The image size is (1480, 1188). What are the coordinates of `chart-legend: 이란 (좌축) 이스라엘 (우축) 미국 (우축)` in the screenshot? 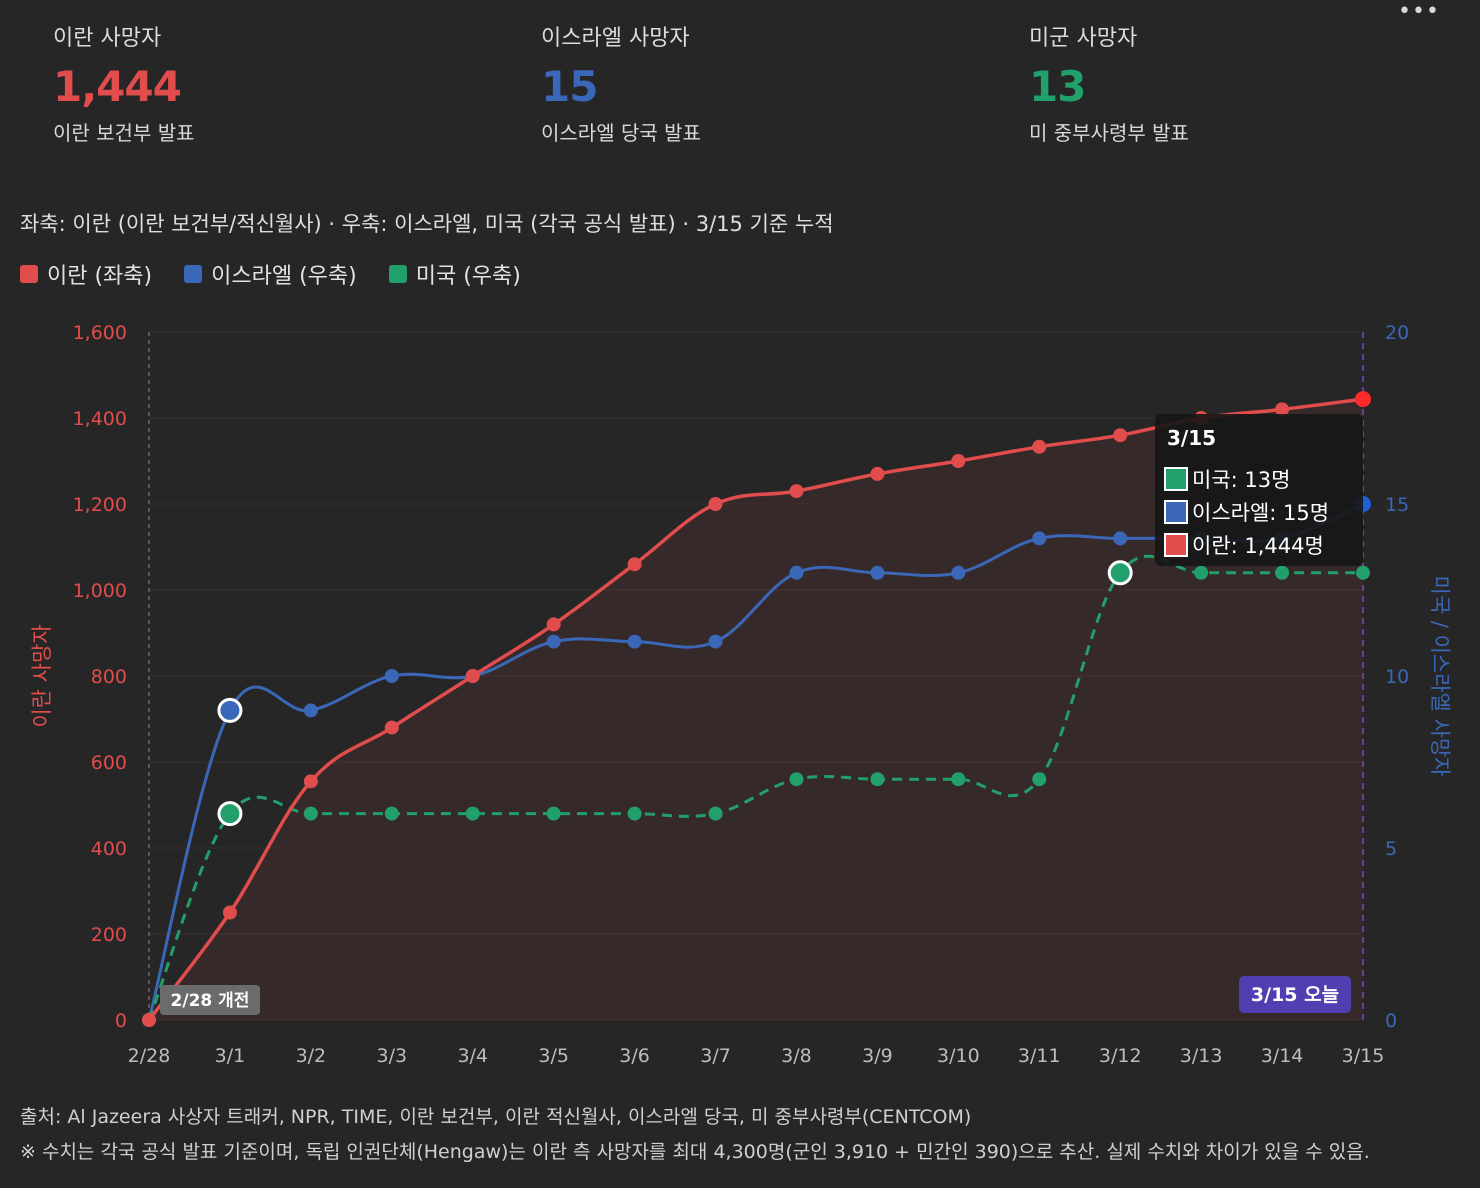 It's located at (286, 274).